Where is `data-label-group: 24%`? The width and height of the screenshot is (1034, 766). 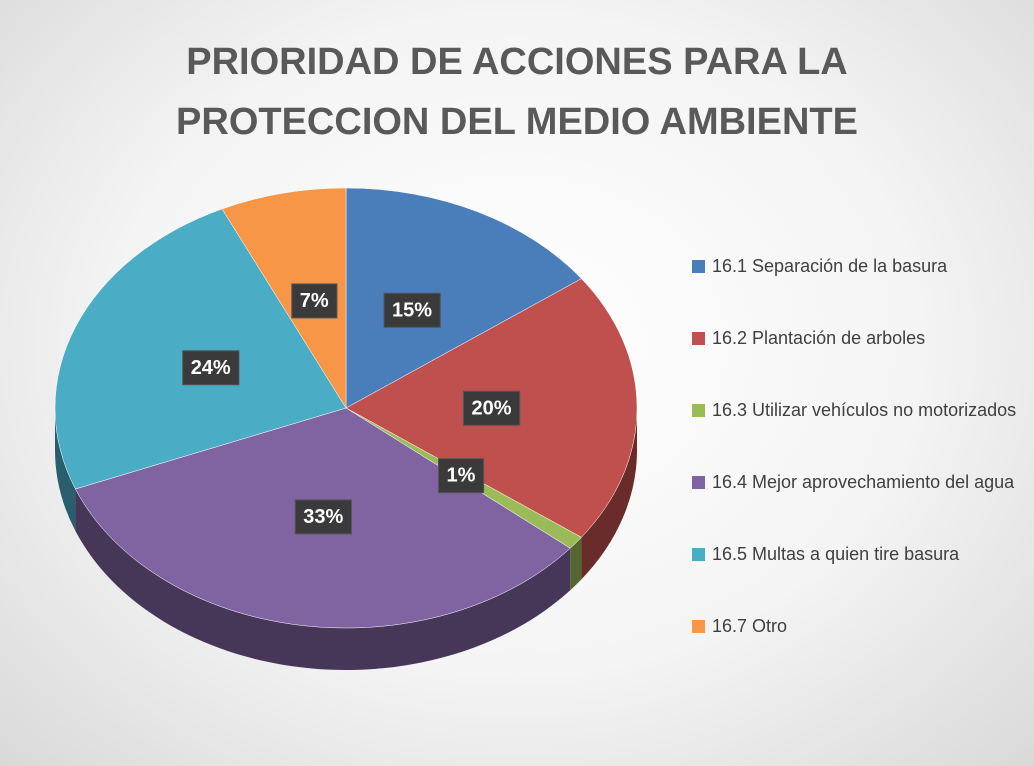 data-label-group: 24% is located at coordinates (211, 368).